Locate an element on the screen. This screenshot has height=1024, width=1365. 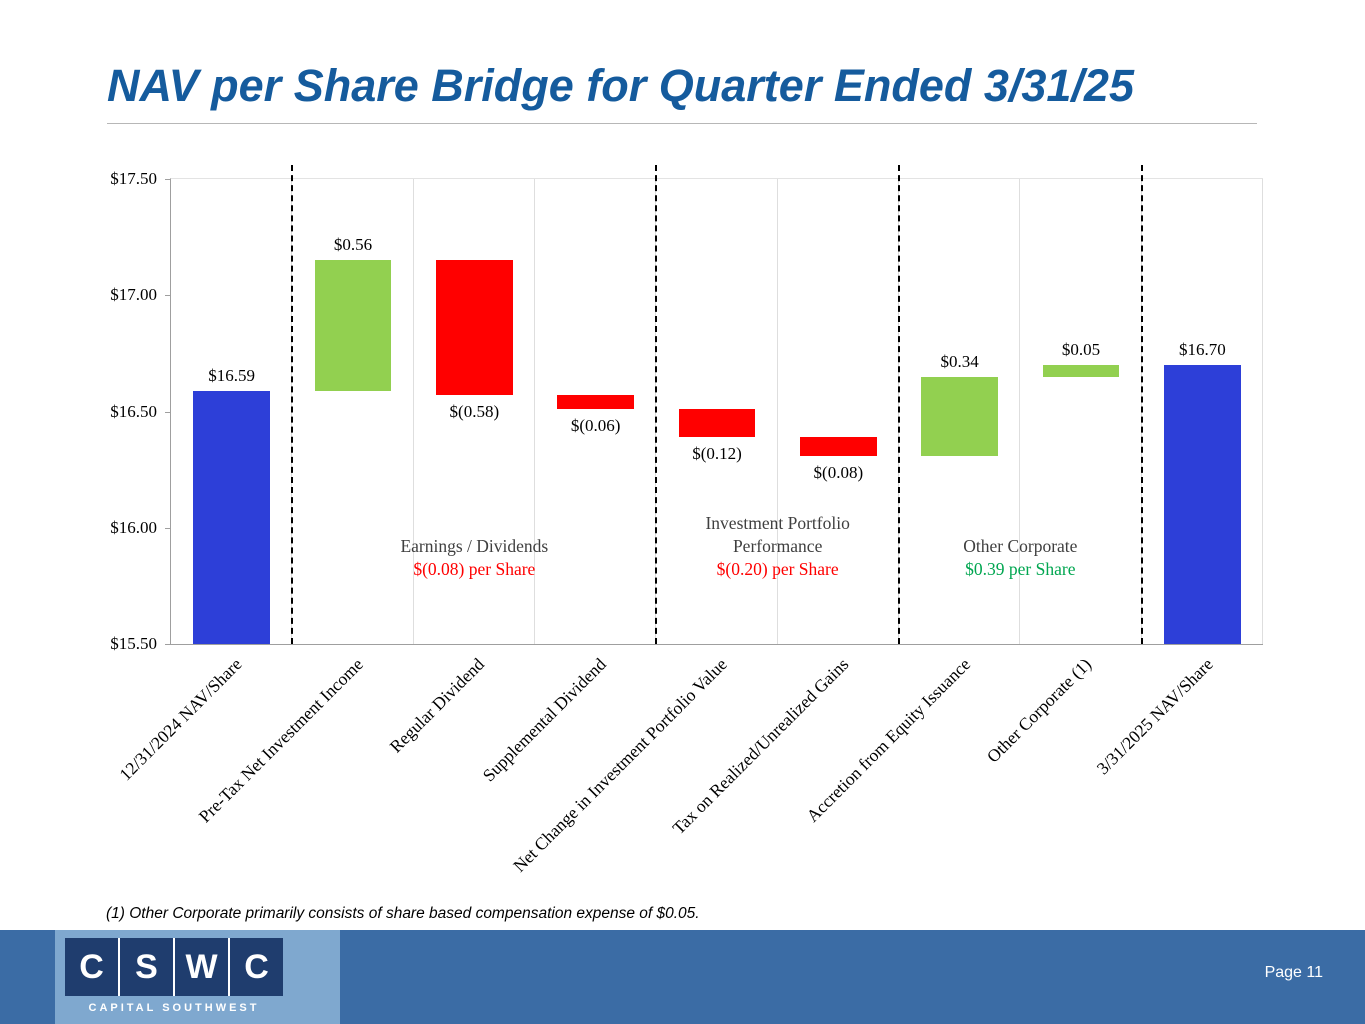
bar-value-label: $(0.08) is located at coordinates (838, 472).